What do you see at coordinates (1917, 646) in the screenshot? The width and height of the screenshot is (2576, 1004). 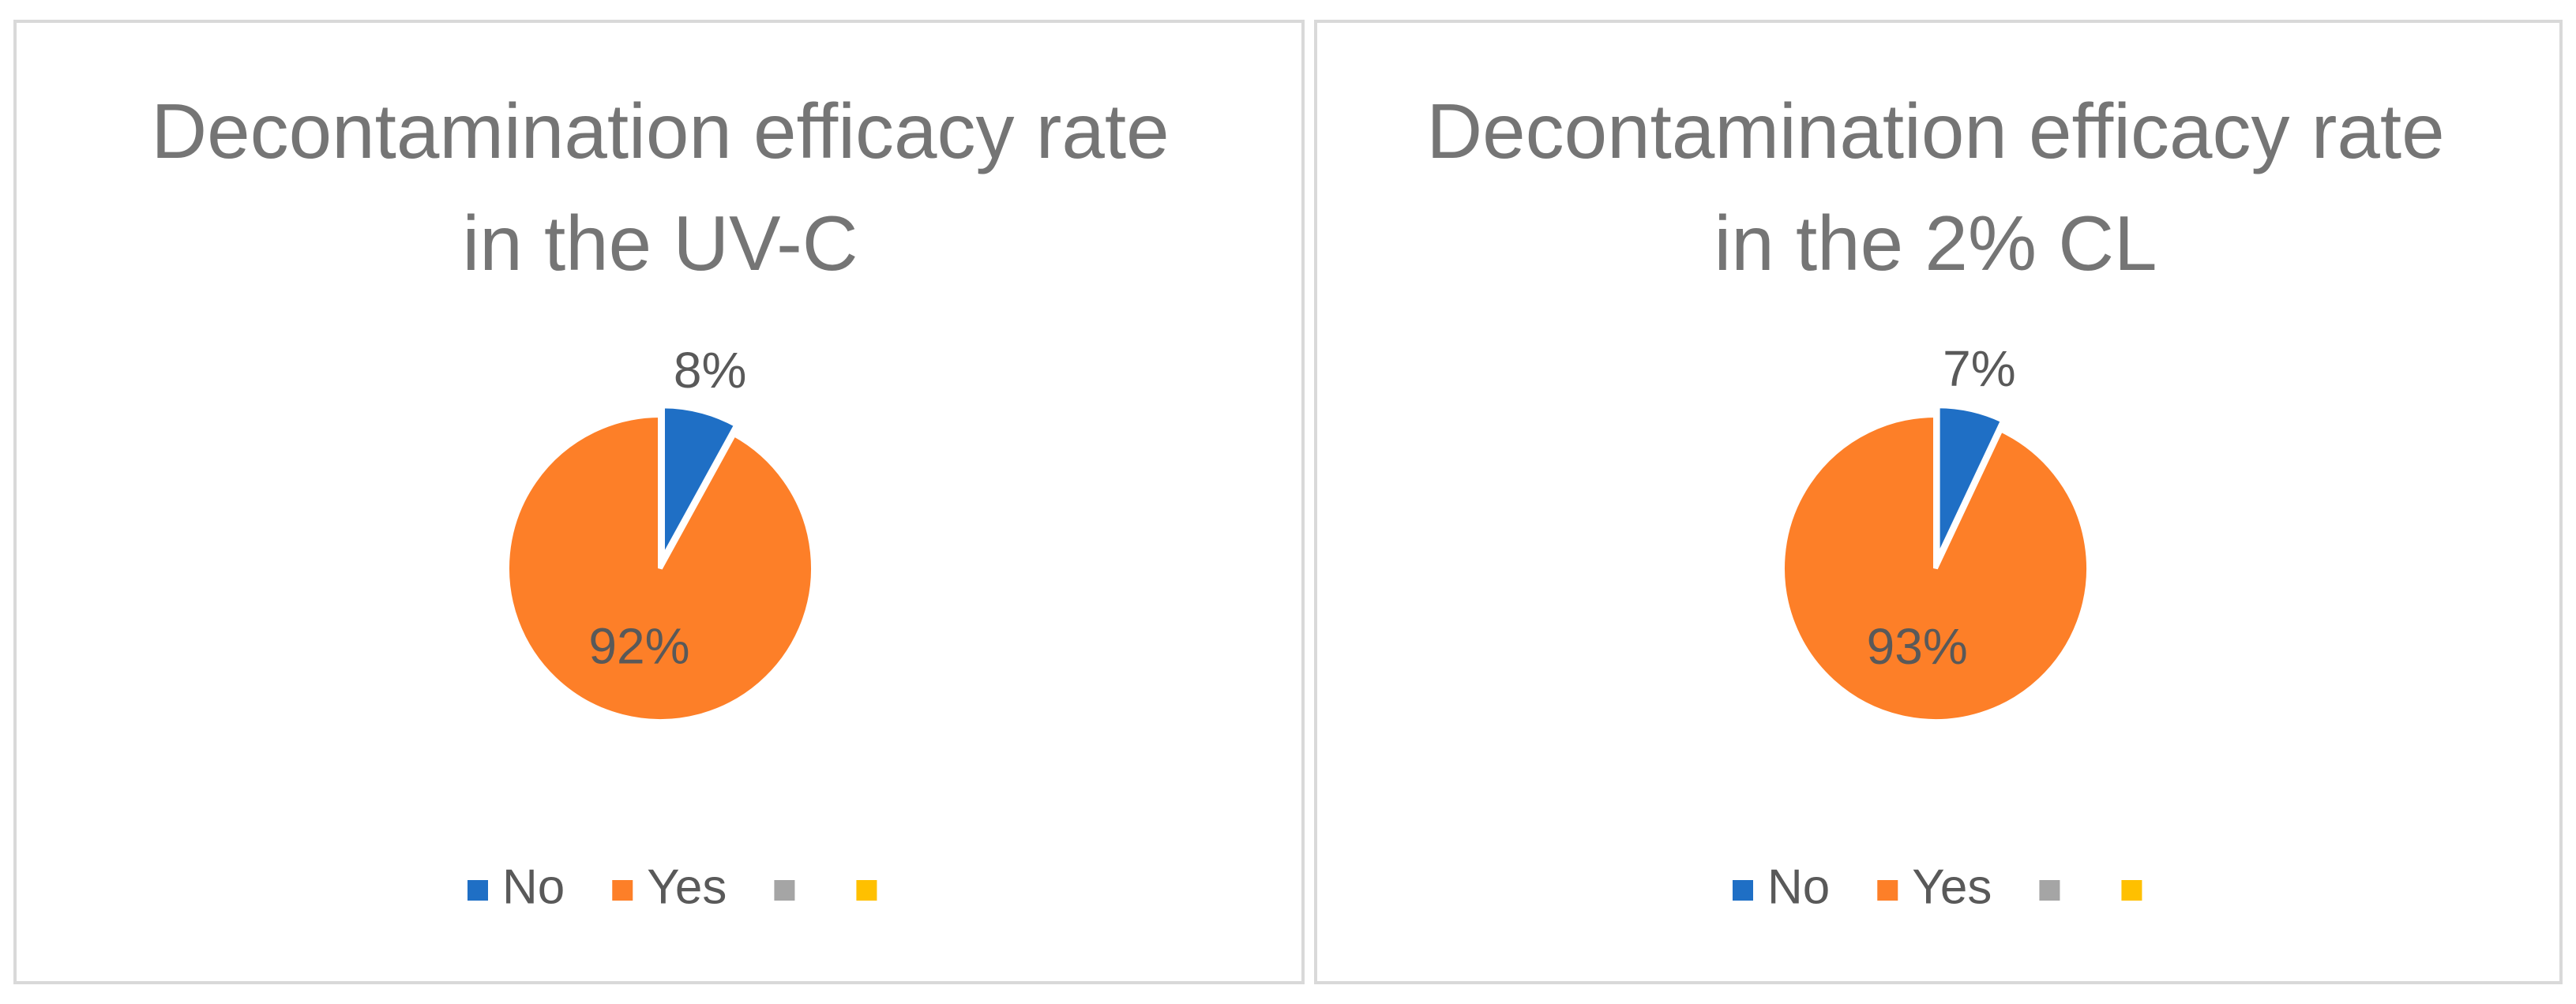 I see `data-label: 93%` at bounding box center [1917, 646].